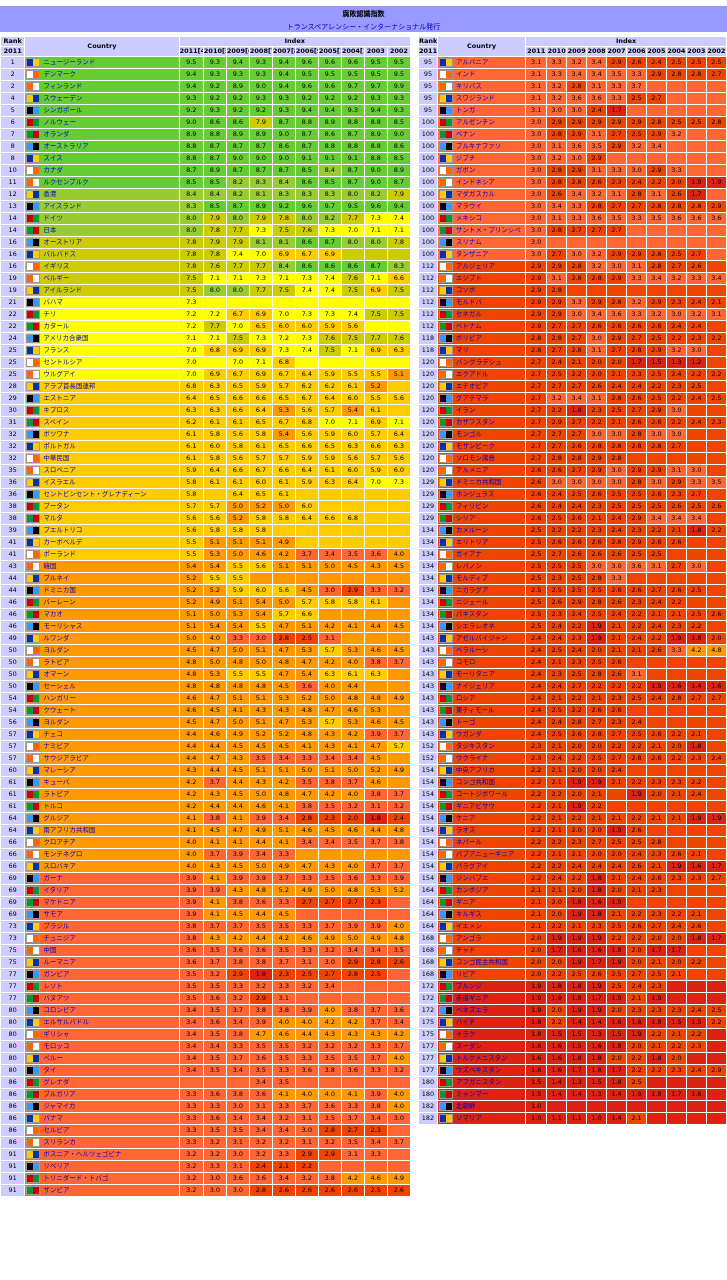 Image resolution: width=727 pixels, height=1280 pixels. What do you see at coordinates (53, 218) in the screenshot?
I see `country-name: ドイツ` at bounding box center [53, 218].